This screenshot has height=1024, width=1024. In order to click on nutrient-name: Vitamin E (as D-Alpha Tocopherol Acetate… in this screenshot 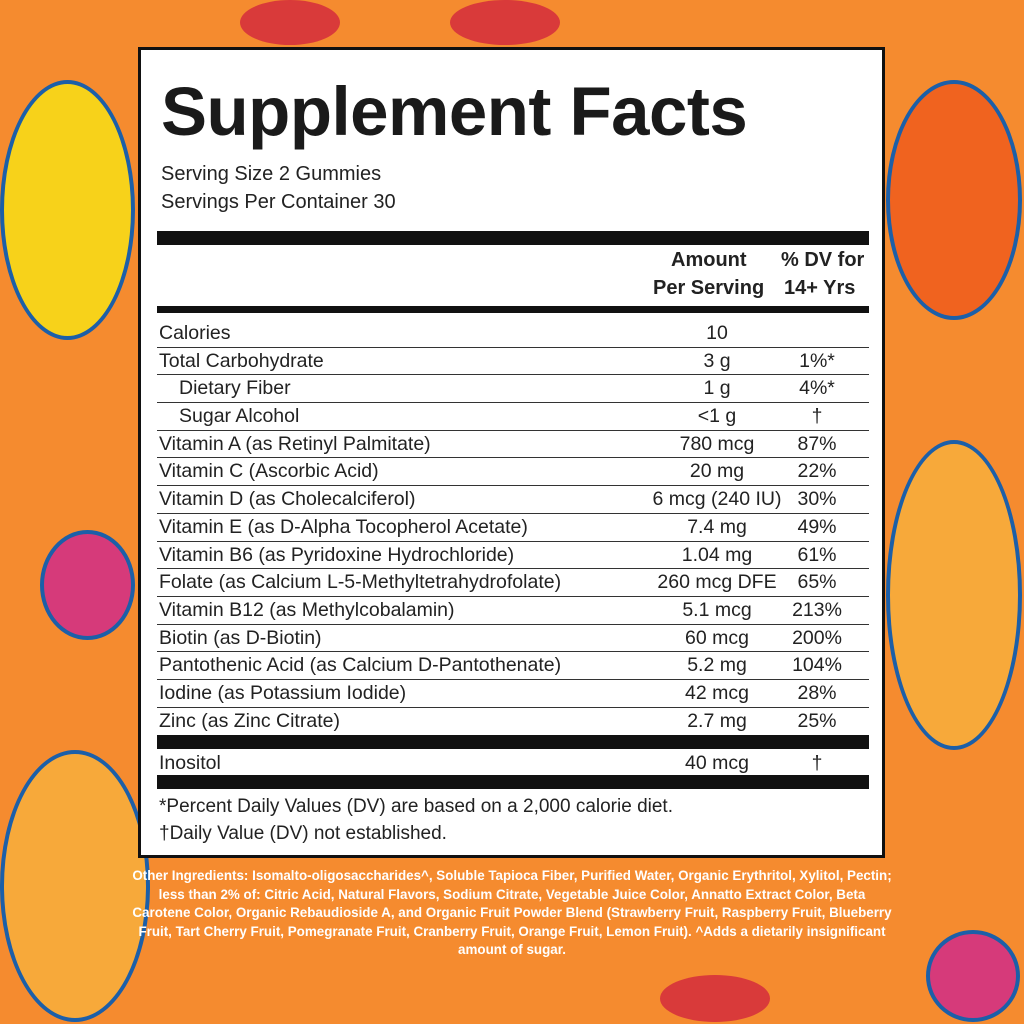, I will do `click(343, 526)`.